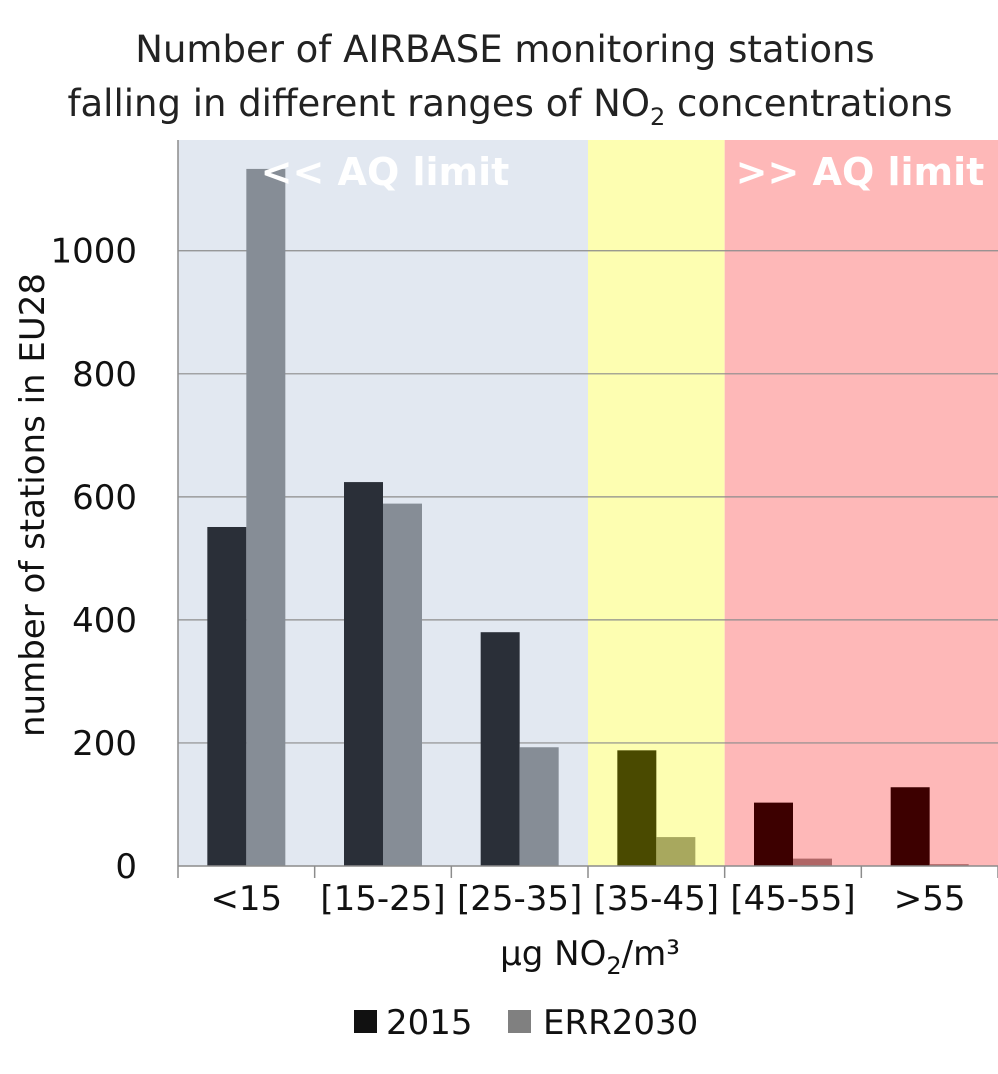 Image resolution: width=998 pixels, height=1074 pixels. What do you see at coordinates (656, 899) in the screenshot?
I see `x-tick-label-3: [35-45]` at bounding box center [656, 899].